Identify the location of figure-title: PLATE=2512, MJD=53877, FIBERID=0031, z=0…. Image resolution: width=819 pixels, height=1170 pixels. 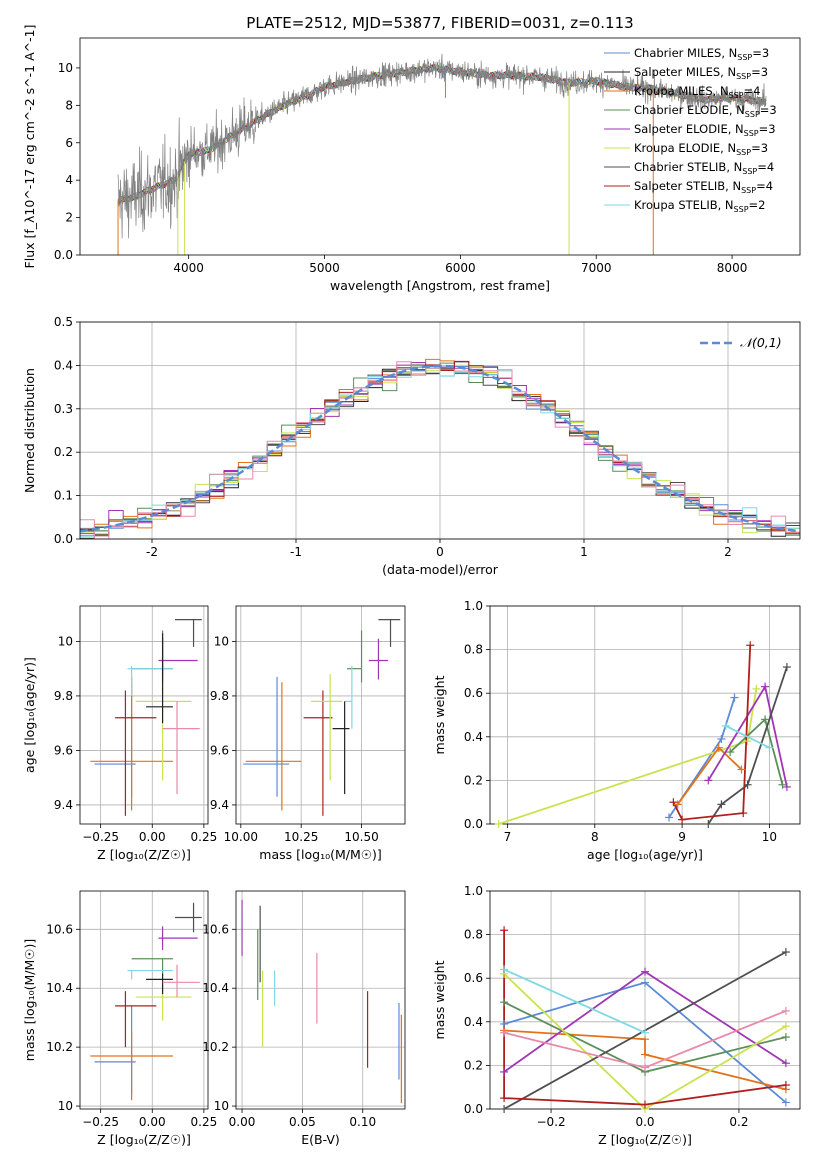
(439, 23).